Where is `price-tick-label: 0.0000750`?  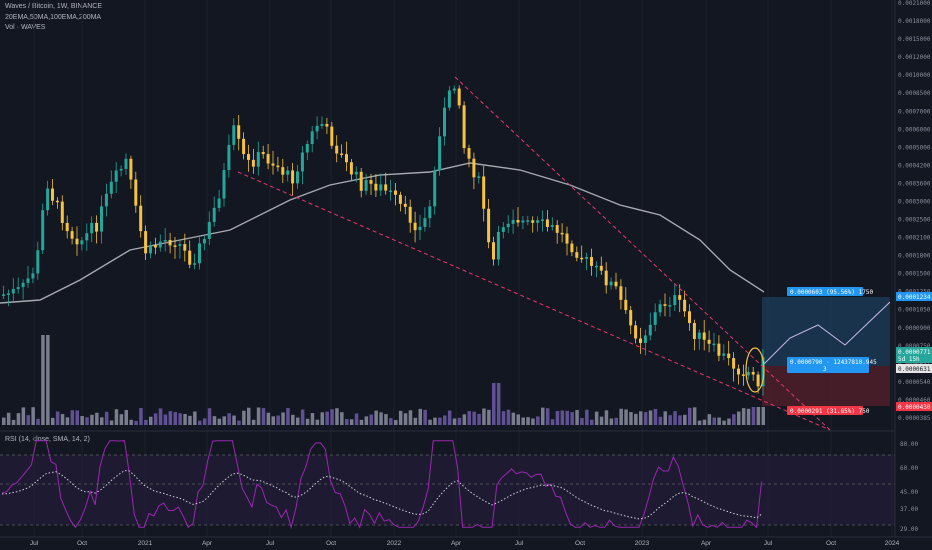 price-tick-label: 0.0000750 is located at coordinates (914, 346).